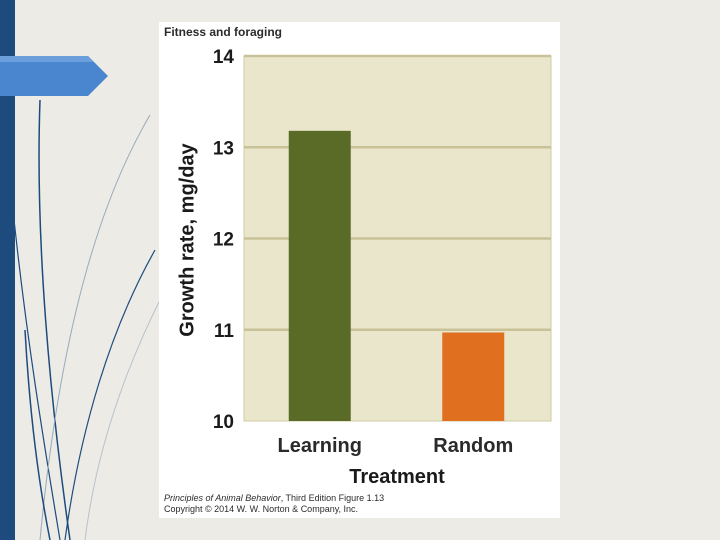 The height and width of the screenshot is (540, 720). Describe the element at coordinates (319, 275) in the screenshot. I see `bar-learning` at that location.